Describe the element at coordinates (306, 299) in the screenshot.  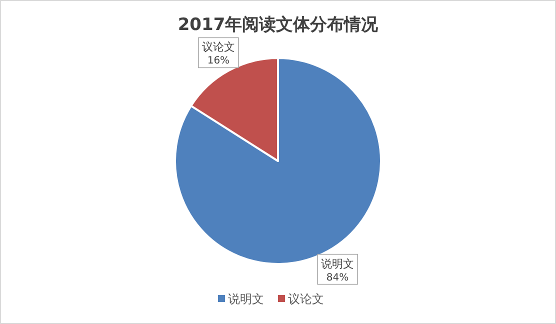
I see `legend-label: 议论文` at that location.